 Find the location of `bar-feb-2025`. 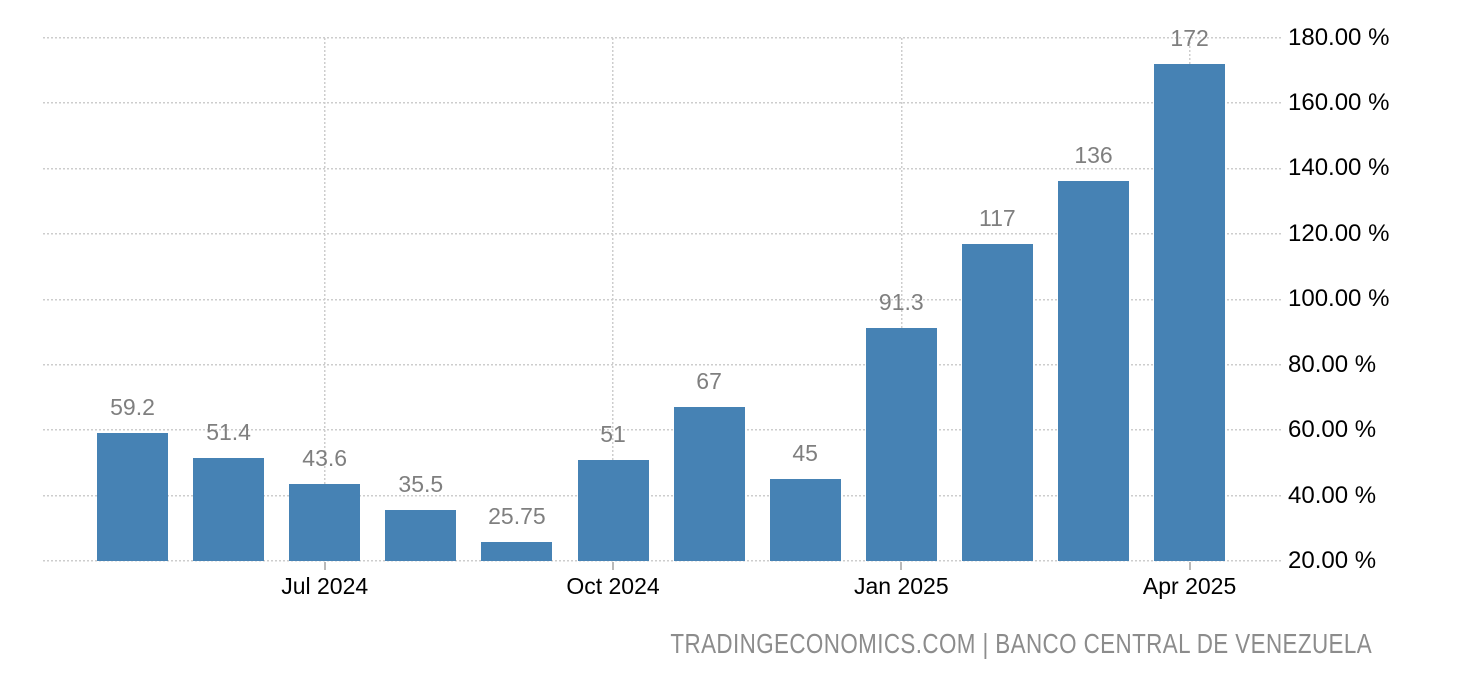

bar-feb-2025 is located at coordinates (997, 402).